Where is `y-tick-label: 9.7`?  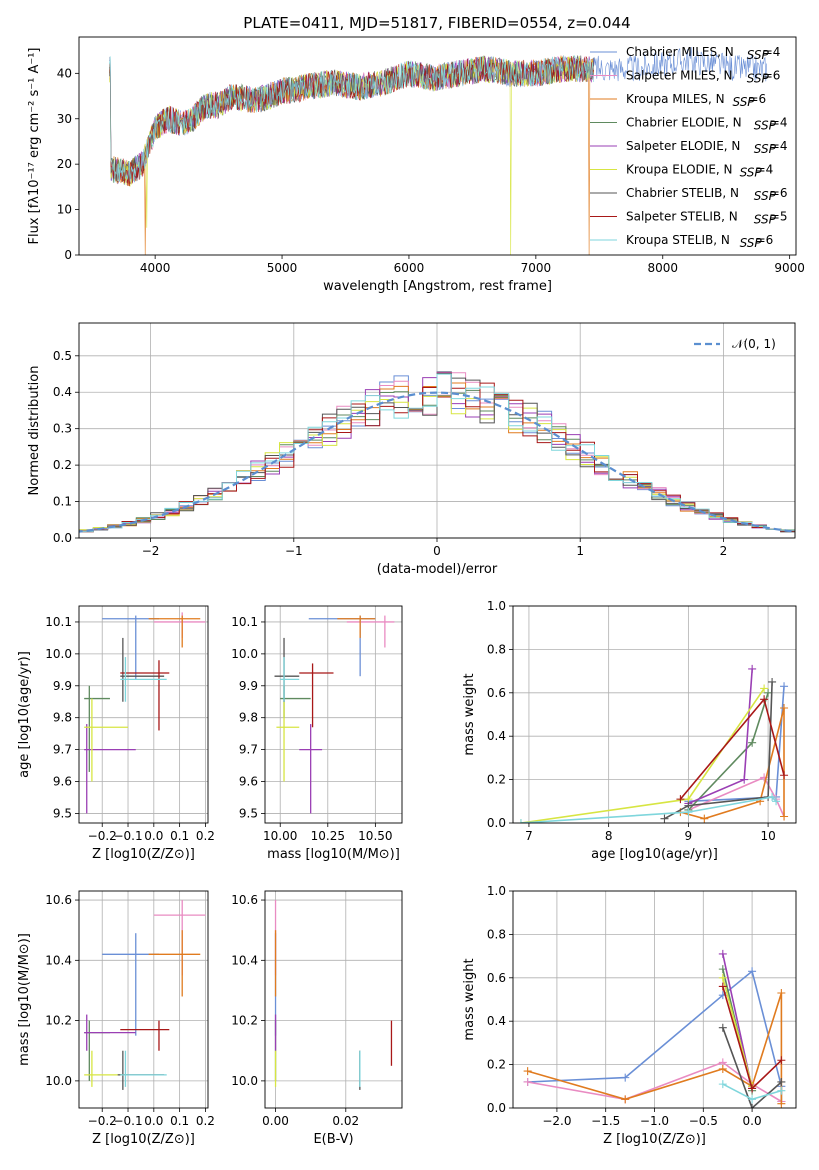
y-tick-label: 9.7 is located at coordinates (62, 750).